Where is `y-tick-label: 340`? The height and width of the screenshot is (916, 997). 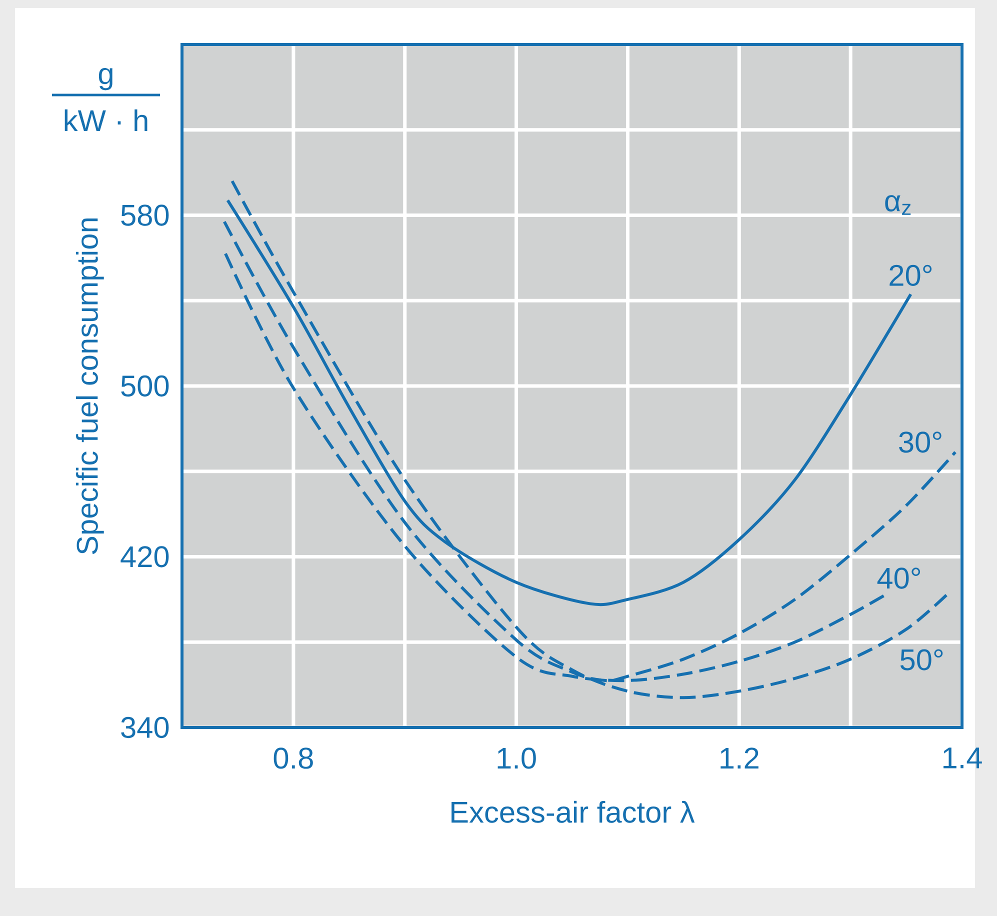 y-tick-label: 340 is located at coordinates (145, 727).